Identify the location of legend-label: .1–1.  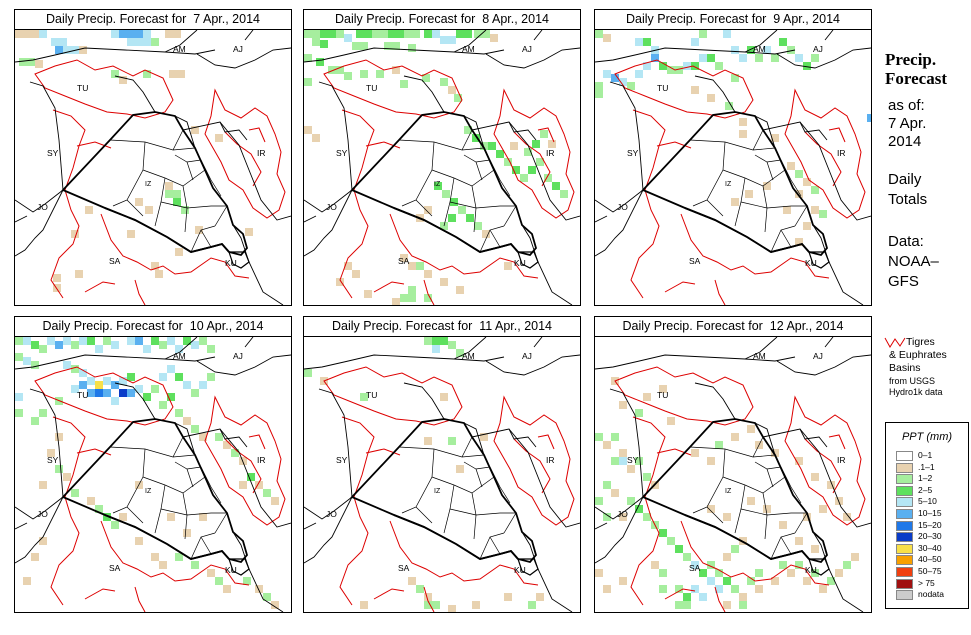
(926, 466).